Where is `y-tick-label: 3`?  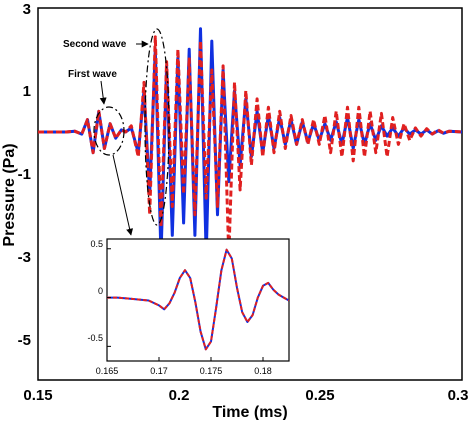
y-tick-label: 3 is located at coordinates (27, 9).